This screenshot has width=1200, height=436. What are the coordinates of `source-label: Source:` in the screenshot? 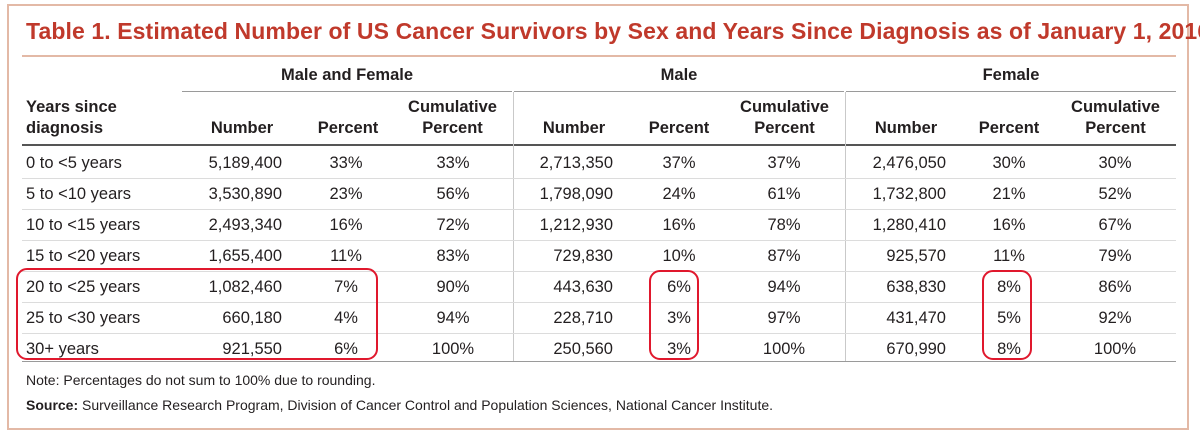 It's located at (52, 405).